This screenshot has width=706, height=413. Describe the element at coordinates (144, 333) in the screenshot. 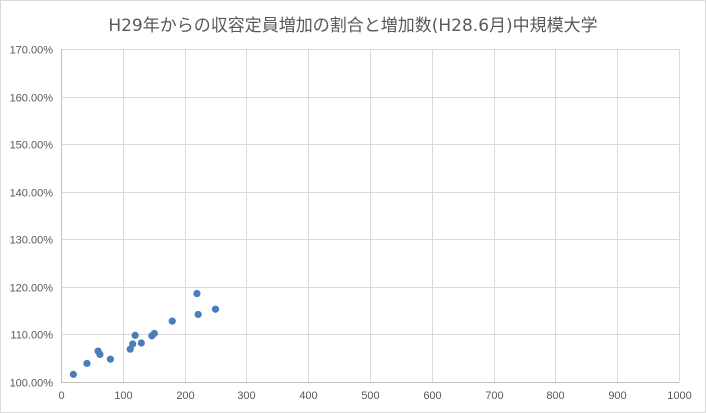

I see `data-points` at that location.